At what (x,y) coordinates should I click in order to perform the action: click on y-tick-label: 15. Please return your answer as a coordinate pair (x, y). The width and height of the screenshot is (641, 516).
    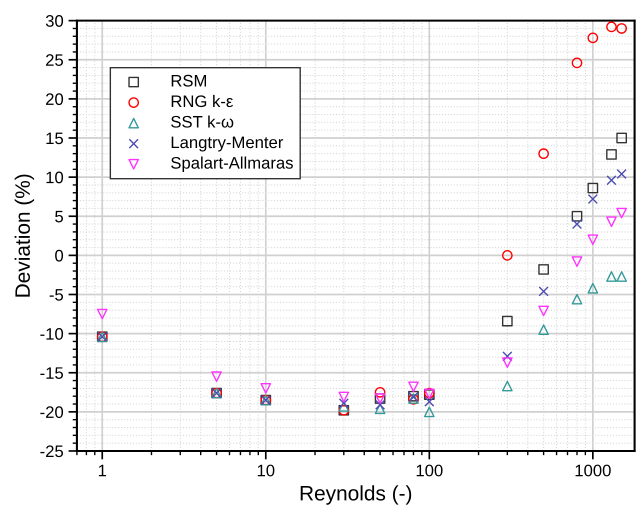
    Looking at the image, I should click on (55, 138).